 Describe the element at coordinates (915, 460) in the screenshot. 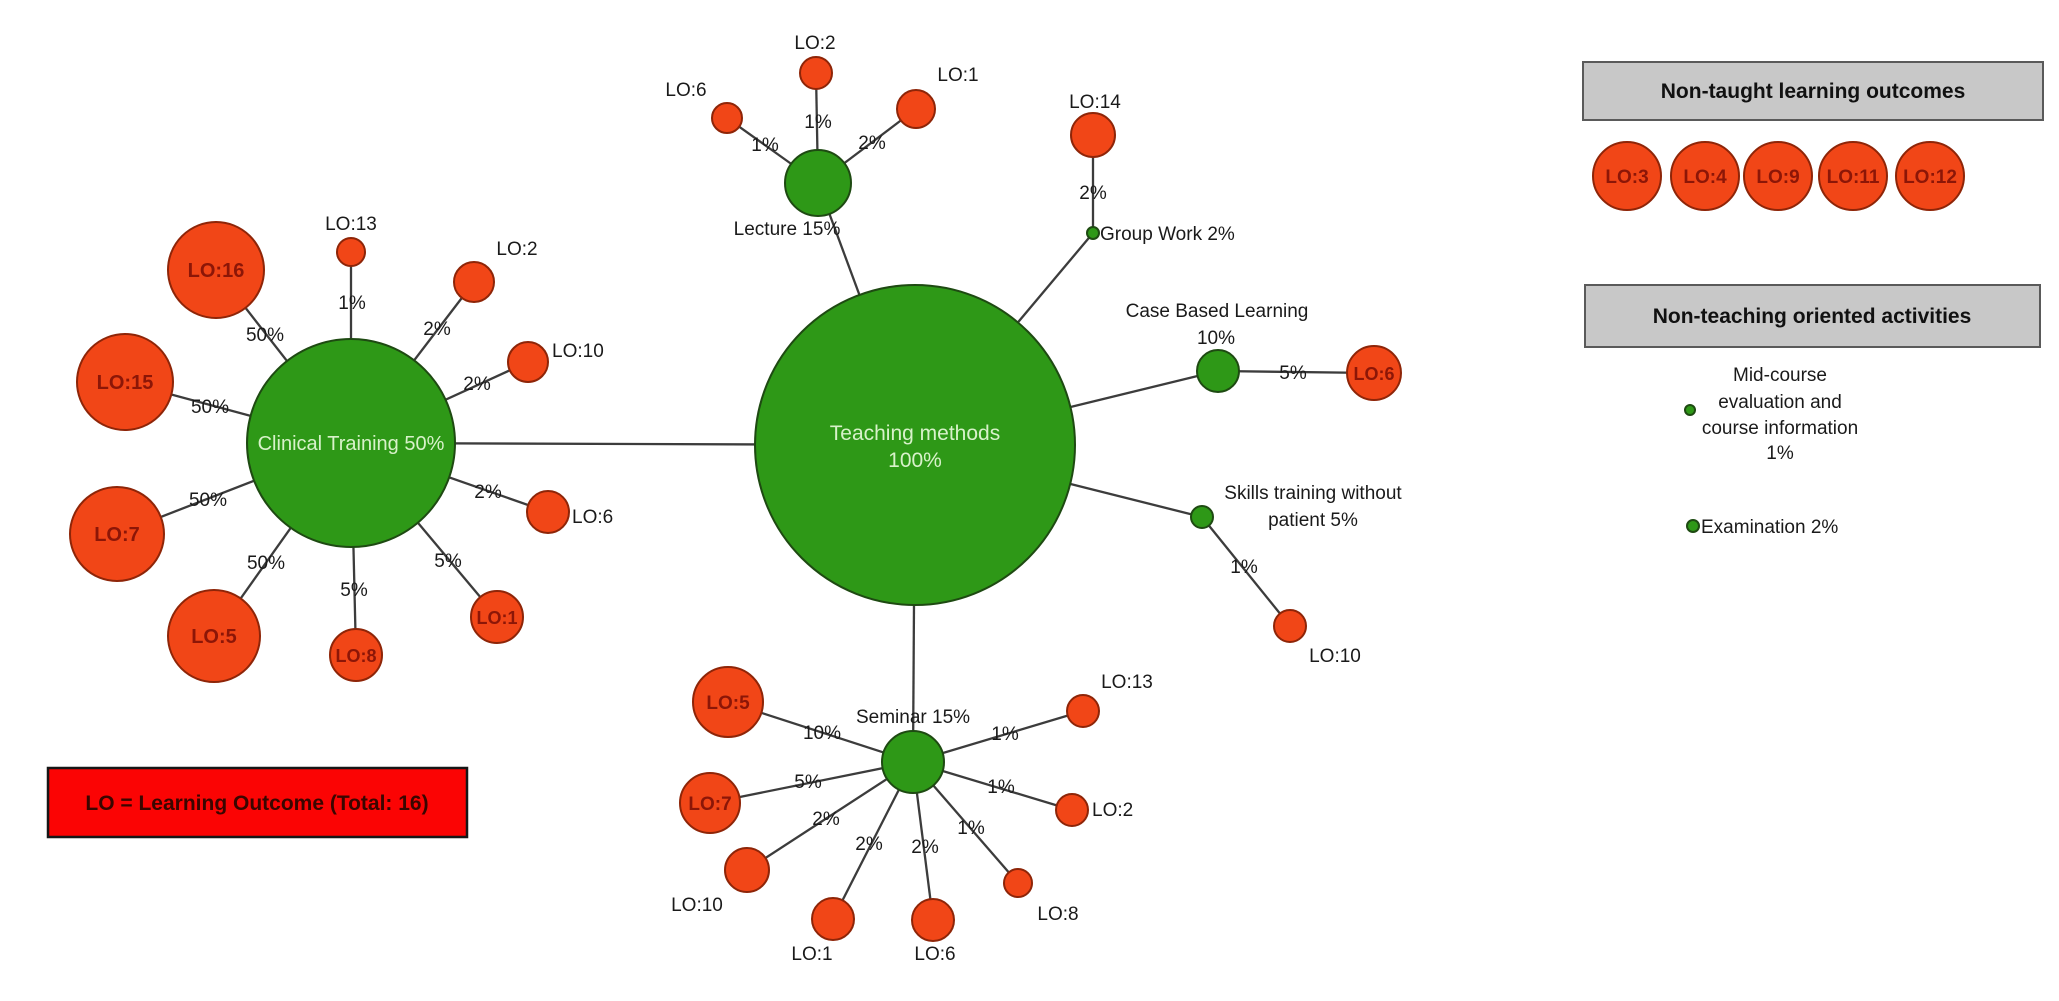

I see `teaching-methods-label-line2: 100%` at that location.